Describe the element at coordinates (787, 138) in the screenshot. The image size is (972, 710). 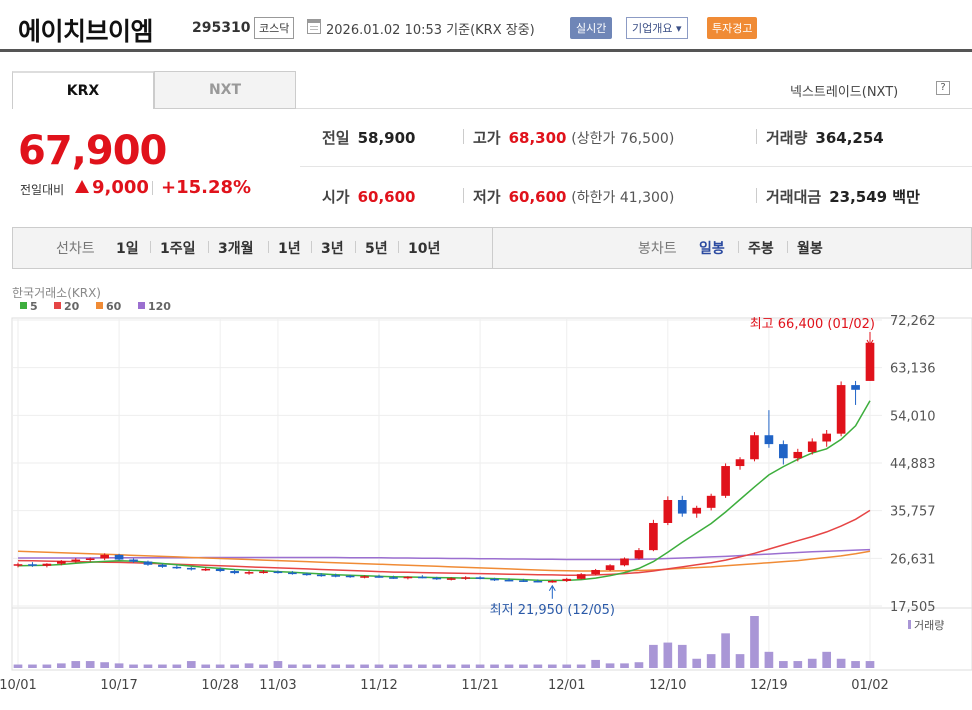
I see `stat-label: 거래량` at that location.